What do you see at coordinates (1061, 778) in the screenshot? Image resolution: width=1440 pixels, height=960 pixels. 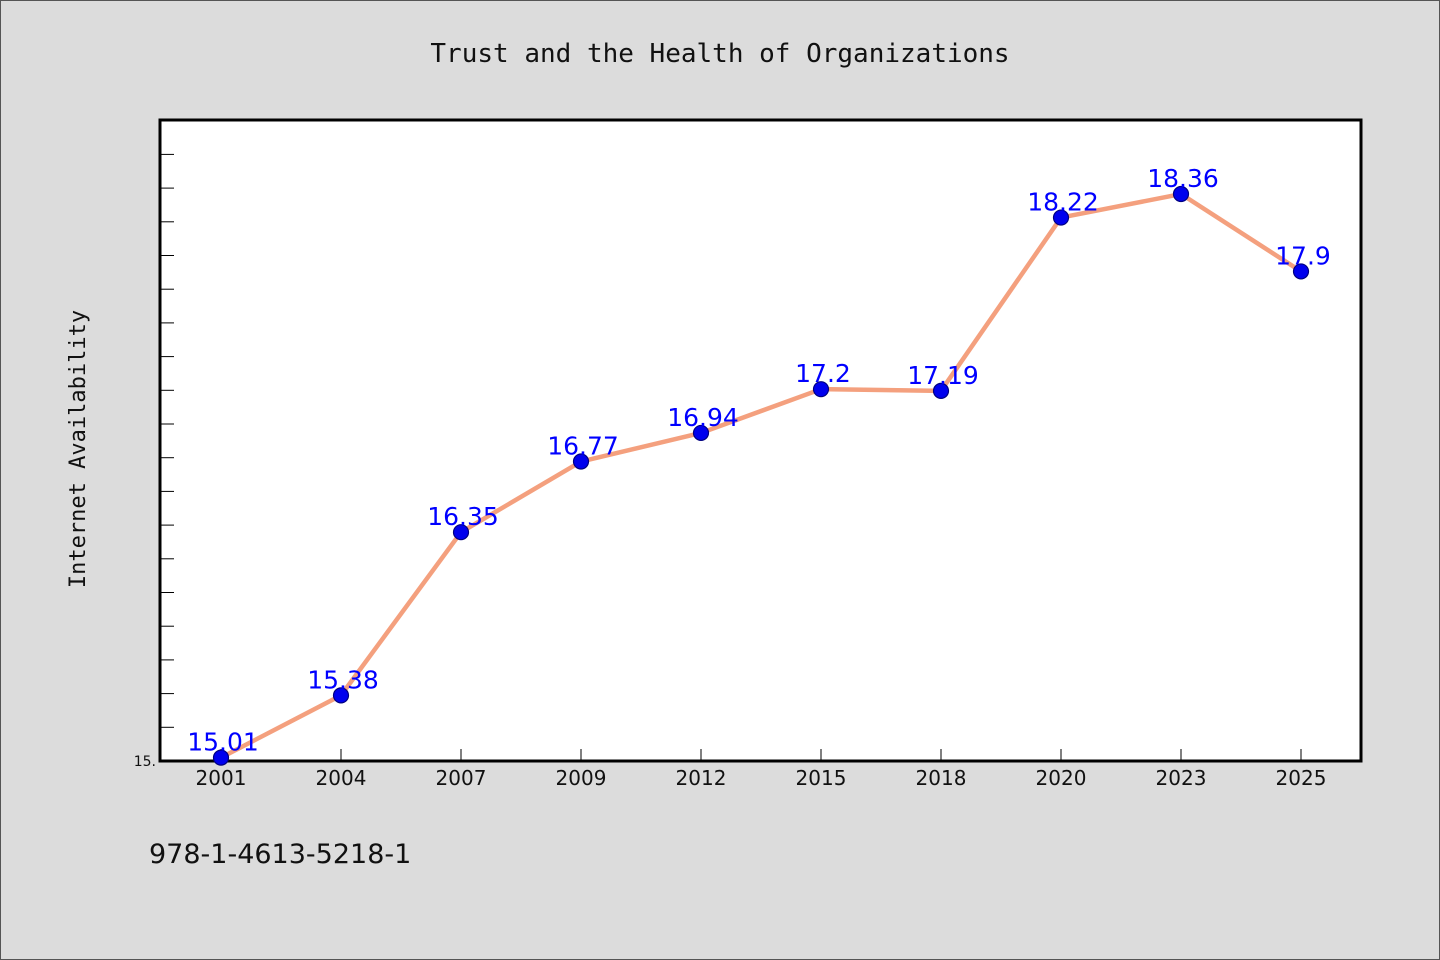 I see `x-tick-label: 2020` at bounding box center [1061, 778].